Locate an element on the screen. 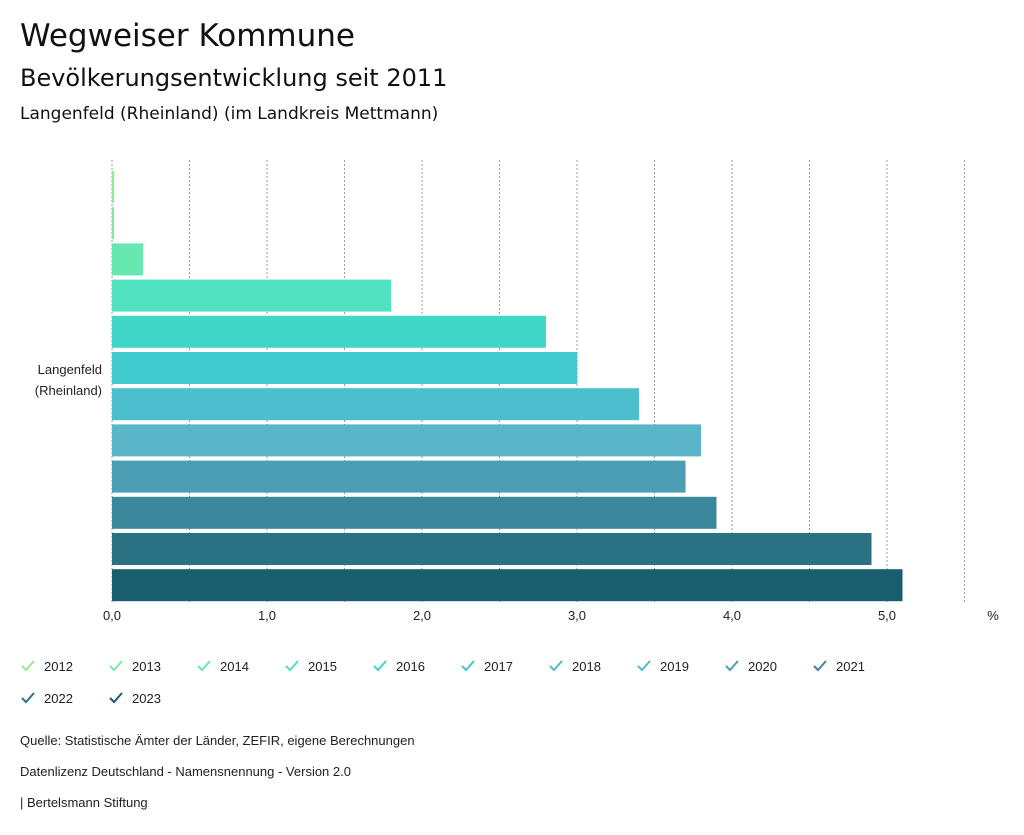 The width and height of the screenshot is (1024, 835). legend-item-2015: 2015 is located at coordinates (310, 666).